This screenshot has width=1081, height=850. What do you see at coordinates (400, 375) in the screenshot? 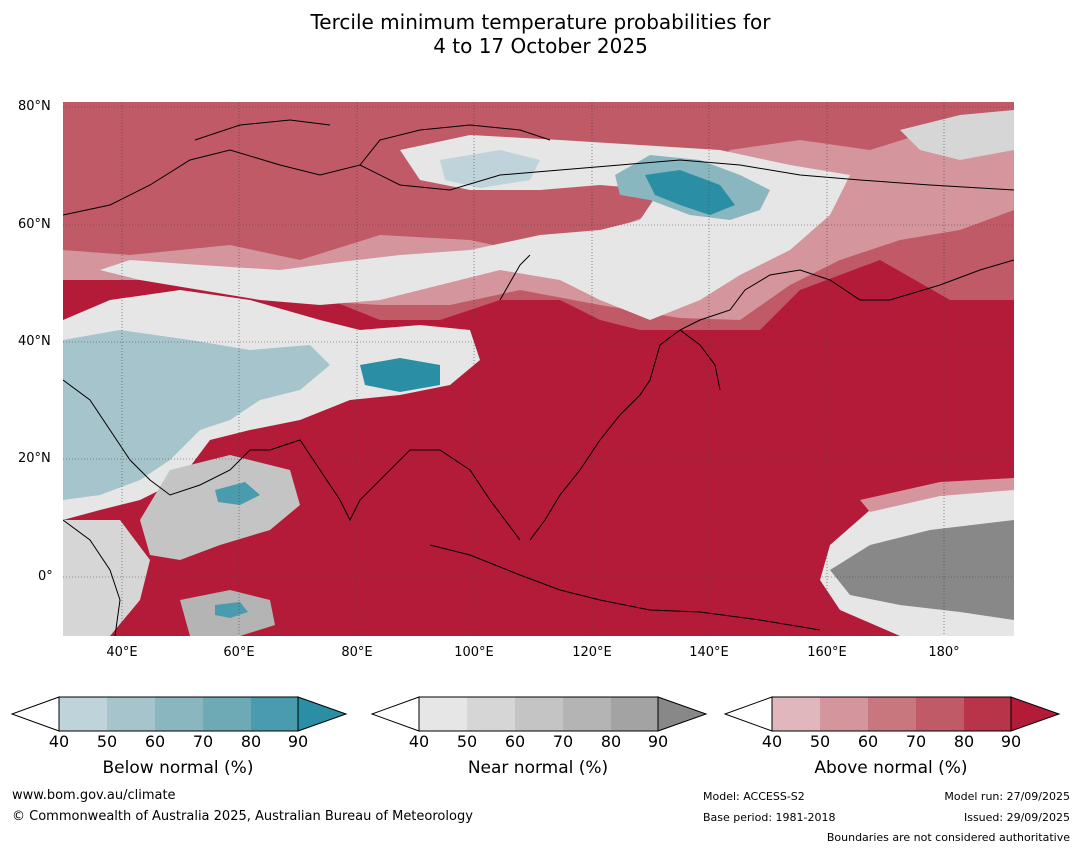
I see `below-normal-region-tibet` at bounding box center [400, 375].